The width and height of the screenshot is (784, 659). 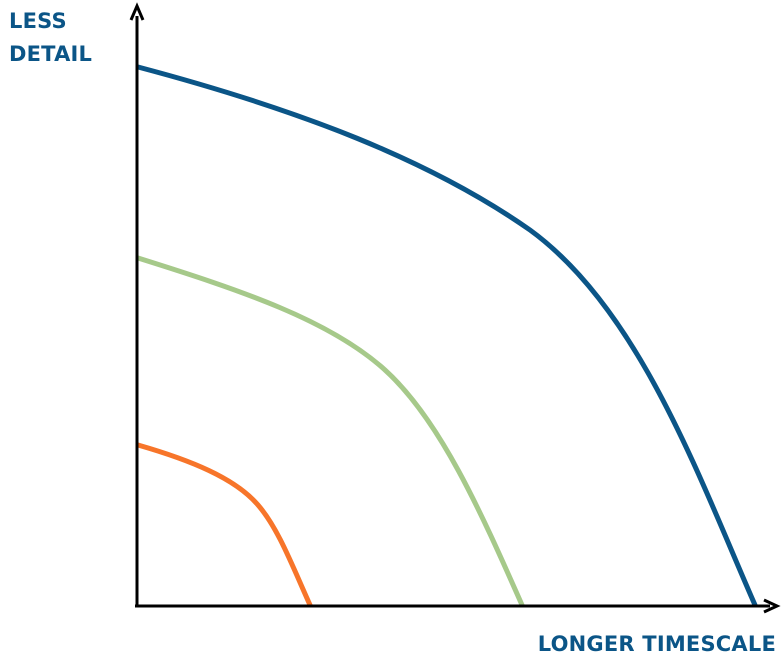 I want to click on y-axis-label: LESS DETAIL, so click(x=50, y=38).